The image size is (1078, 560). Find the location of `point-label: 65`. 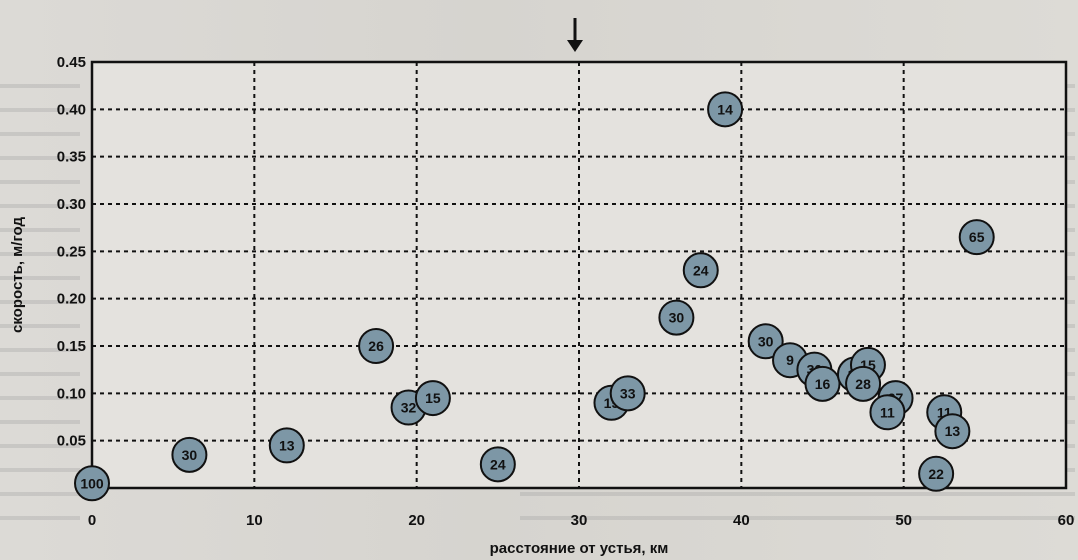

point-label: 65 is located at coordinates (977, 237).